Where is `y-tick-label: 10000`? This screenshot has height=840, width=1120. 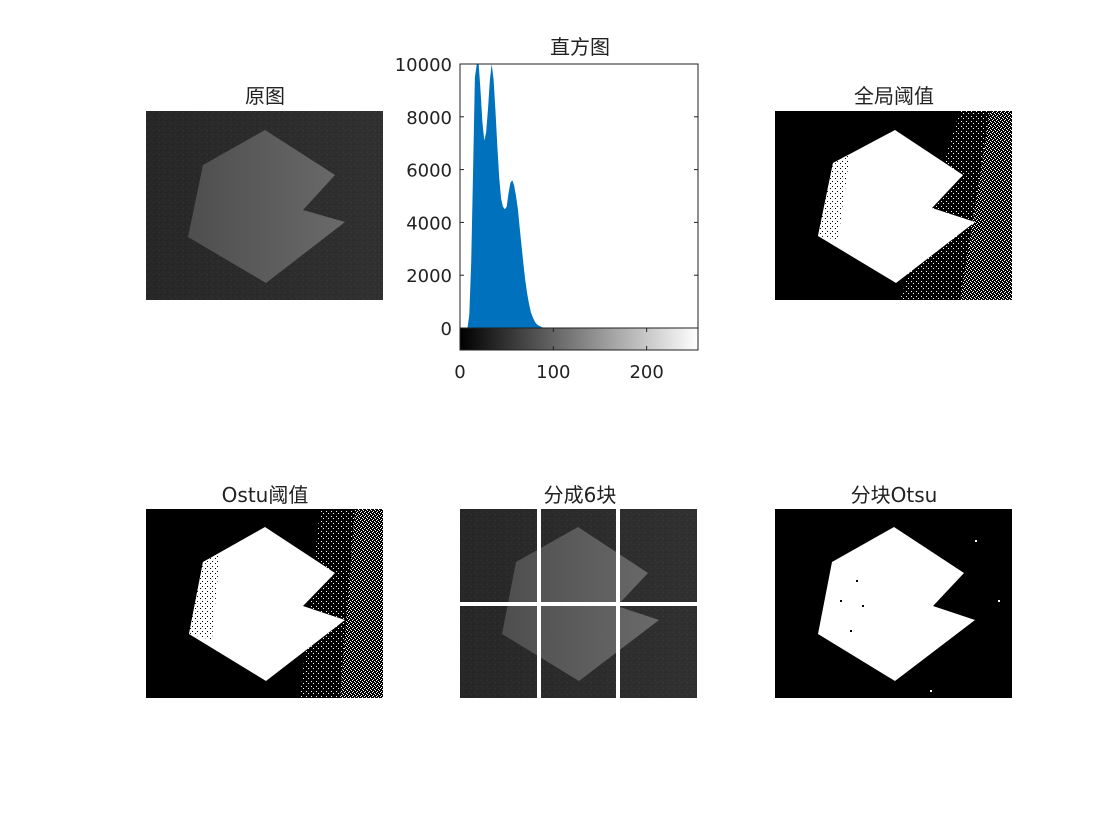
y-tick-label: 10000 is located at coordinates (423, 65).